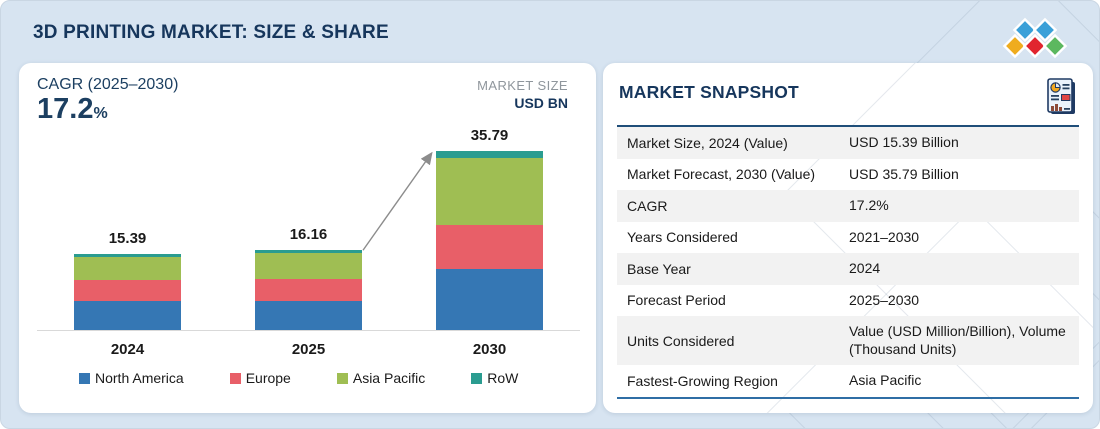 This screenshot has width=1100, height=429. I want to click on snapshot-row-label: Fastest-Growing Region, so click(702, 380).